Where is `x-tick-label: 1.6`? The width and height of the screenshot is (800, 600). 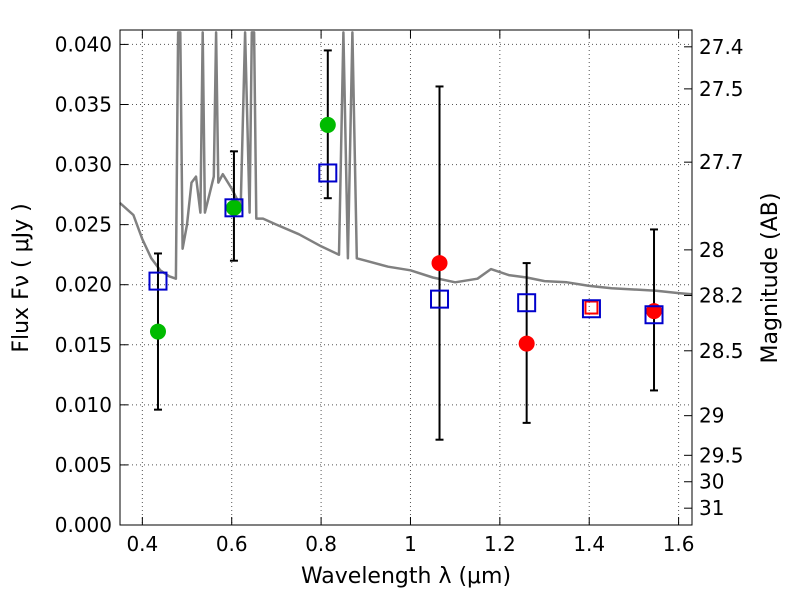 x-tick-label: 1.6 is located at coordinates (679, 544).